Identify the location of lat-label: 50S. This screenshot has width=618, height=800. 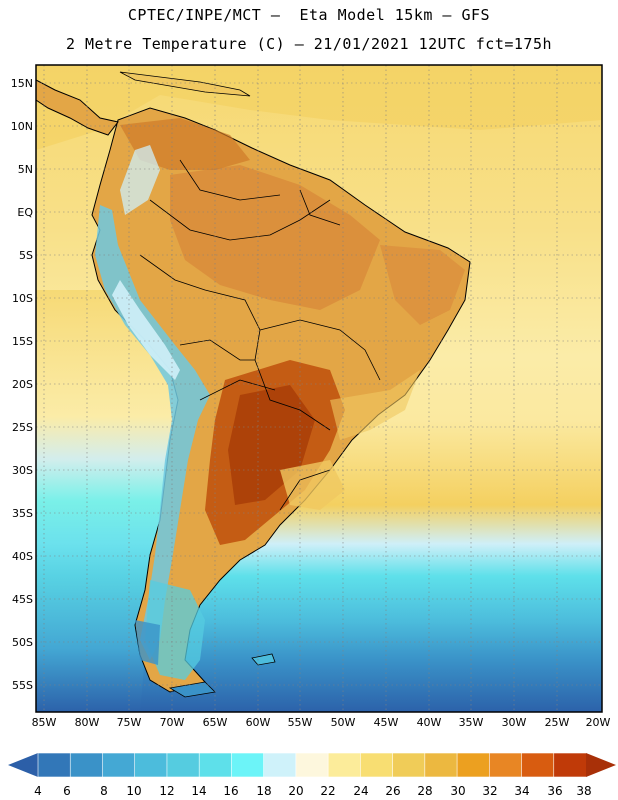
(22, 642).